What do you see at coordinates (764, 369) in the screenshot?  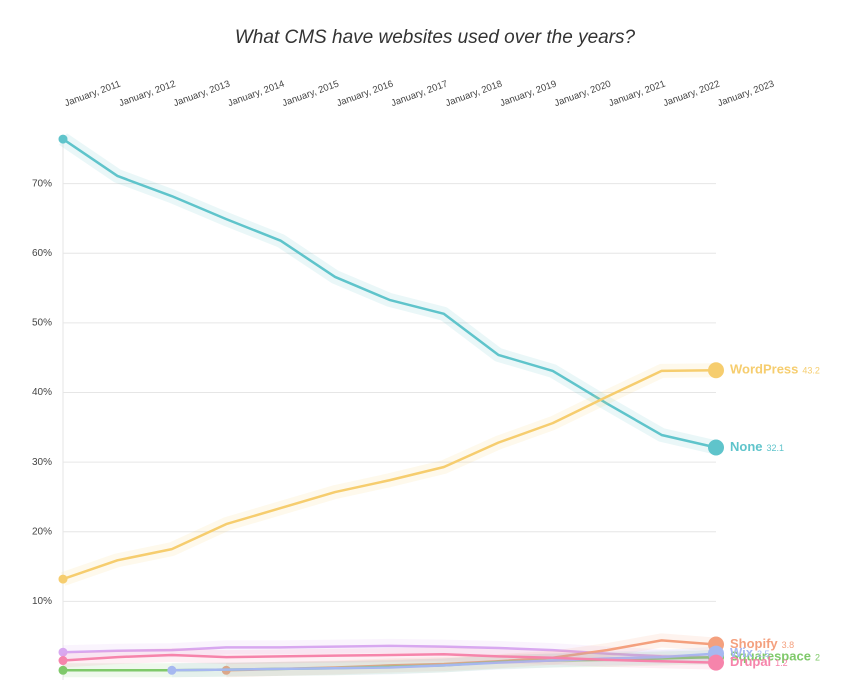 I see `series-label: WordPress` at bounding box center [764, 369].